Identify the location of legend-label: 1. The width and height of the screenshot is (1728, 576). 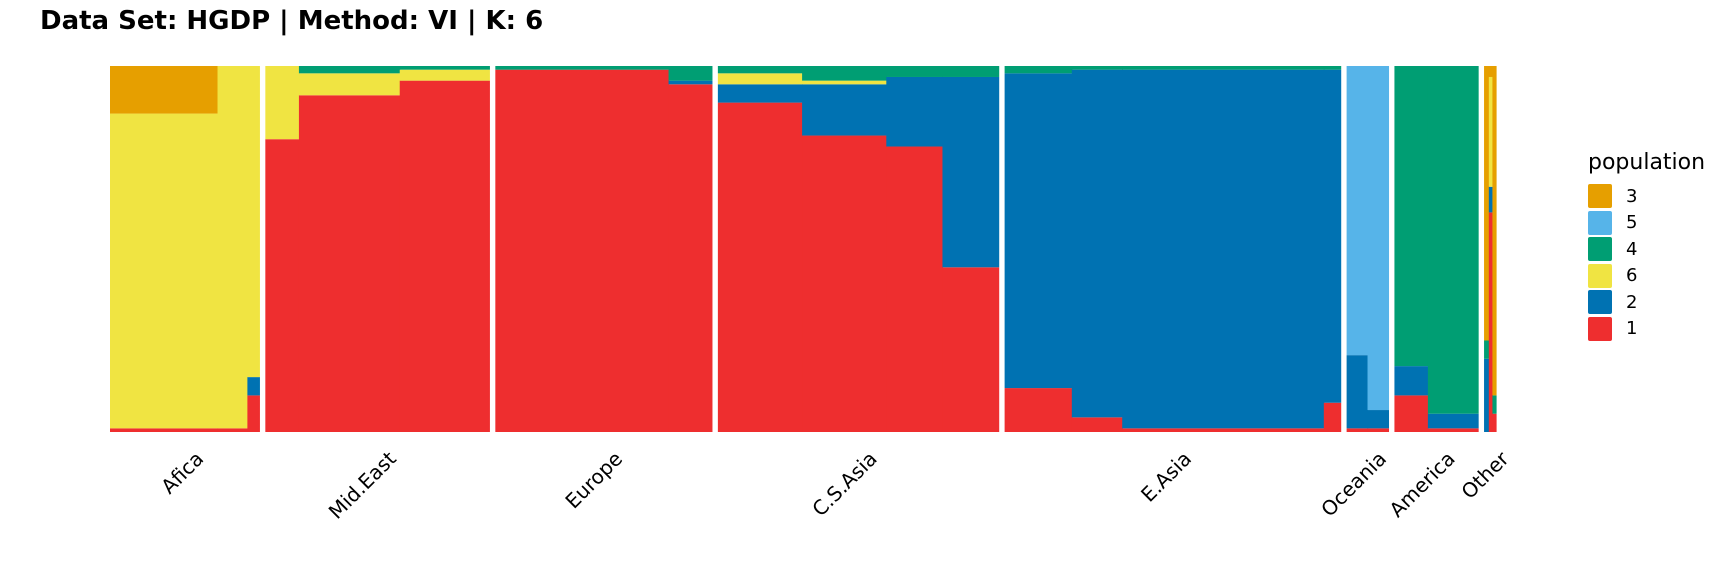
(1632, 329).